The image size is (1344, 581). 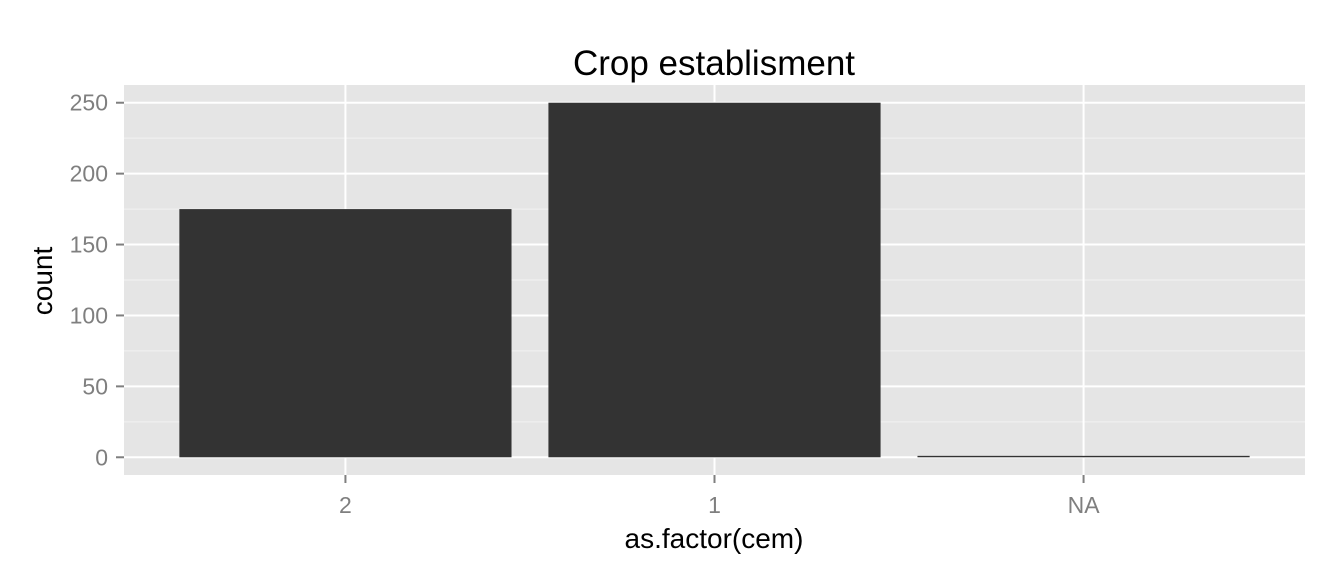 What do you see at coordinates (89, 103) in the screenshot?
I see `y-tick-label: 250` at bounding box center [89, 103].